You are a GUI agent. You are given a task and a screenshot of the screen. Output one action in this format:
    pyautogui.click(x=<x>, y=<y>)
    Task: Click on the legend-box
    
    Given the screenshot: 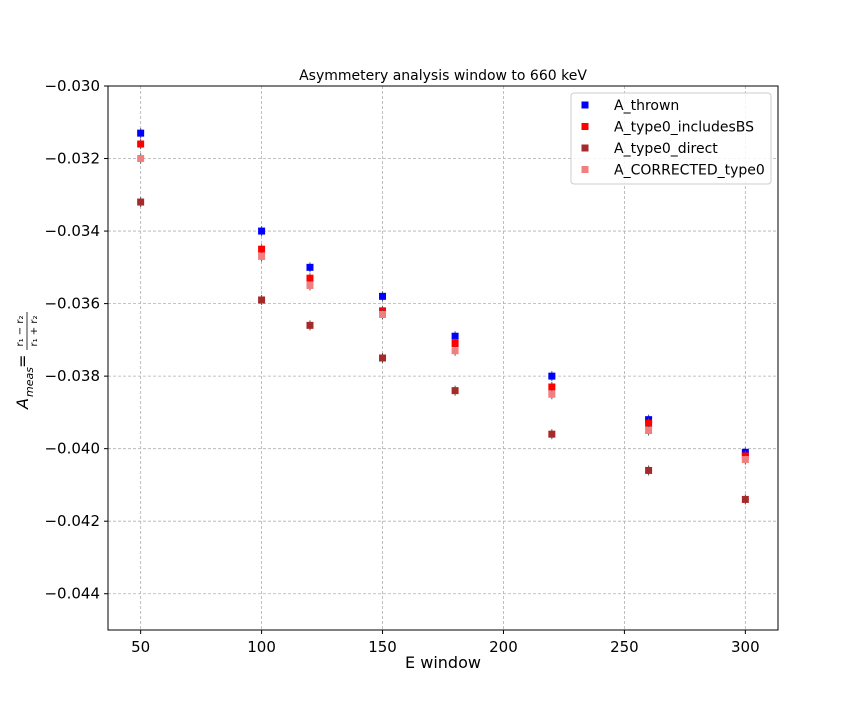 What is the action you would take?
    pyautogui.click(x=671, y=138)
    